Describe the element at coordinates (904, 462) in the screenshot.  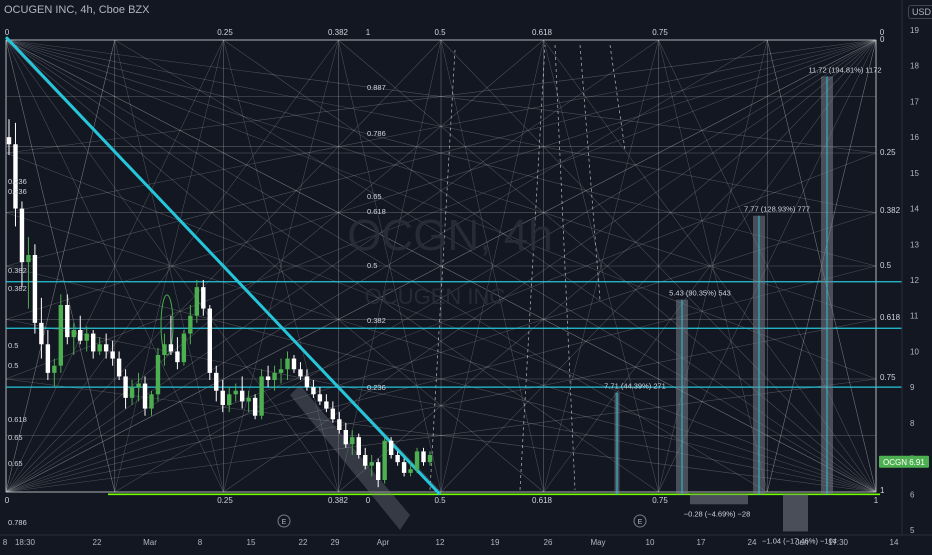
I see `price-tag-label: OCGN 6.91` at that location.